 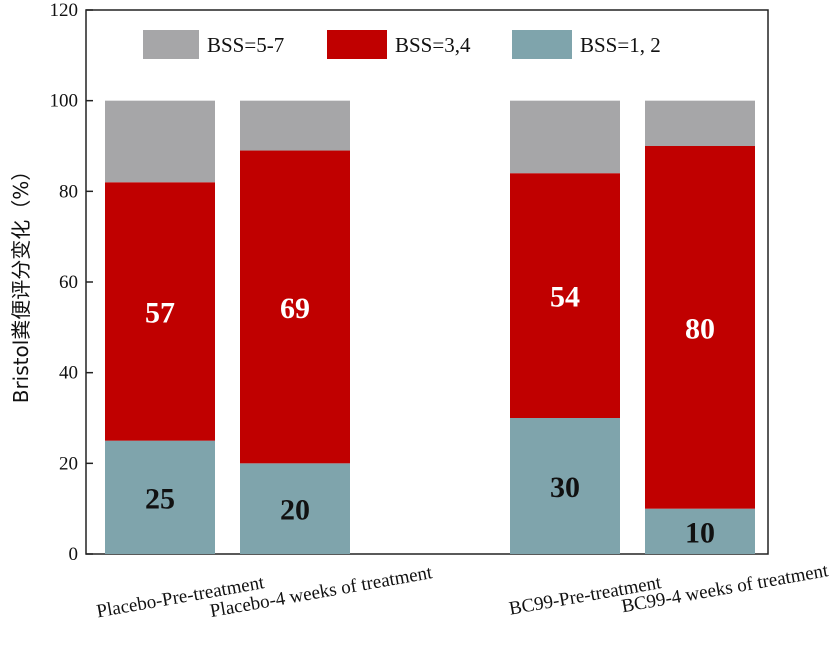 I want to click on data-label: 20, so click(x=295, y=510).